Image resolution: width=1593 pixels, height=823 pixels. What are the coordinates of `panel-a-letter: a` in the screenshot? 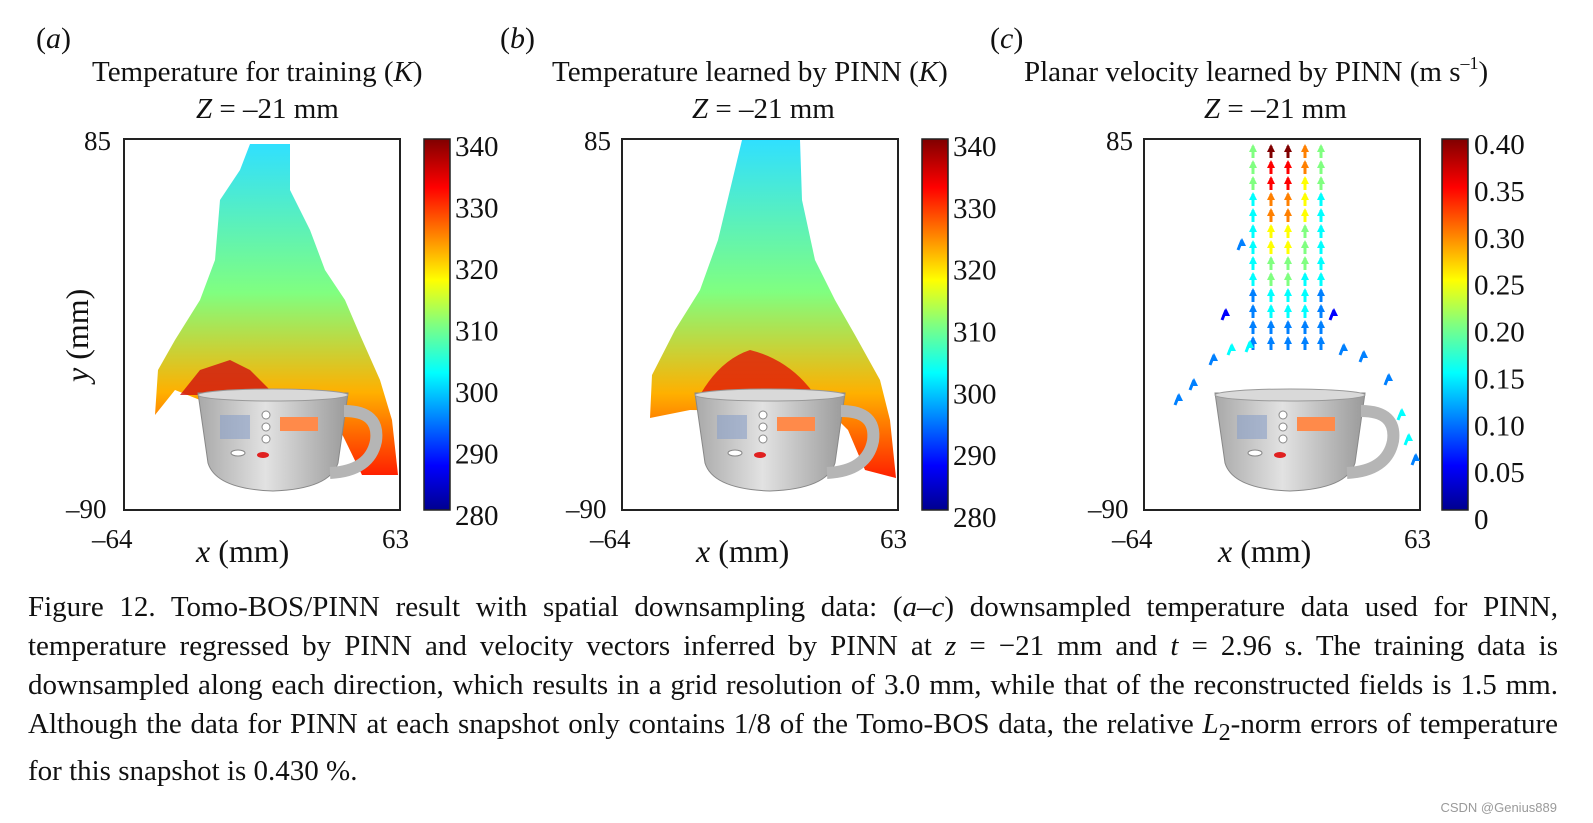 It's located at (53, 38).